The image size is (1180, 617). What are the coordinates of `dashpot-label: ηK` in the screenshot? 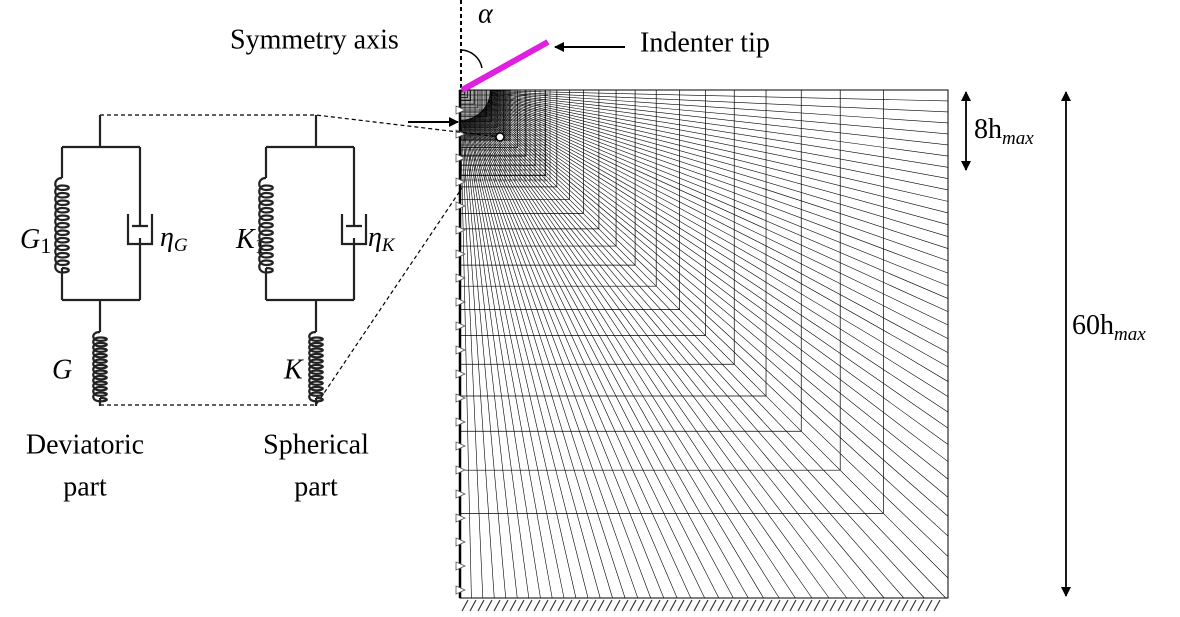 It's located at (382, 239).